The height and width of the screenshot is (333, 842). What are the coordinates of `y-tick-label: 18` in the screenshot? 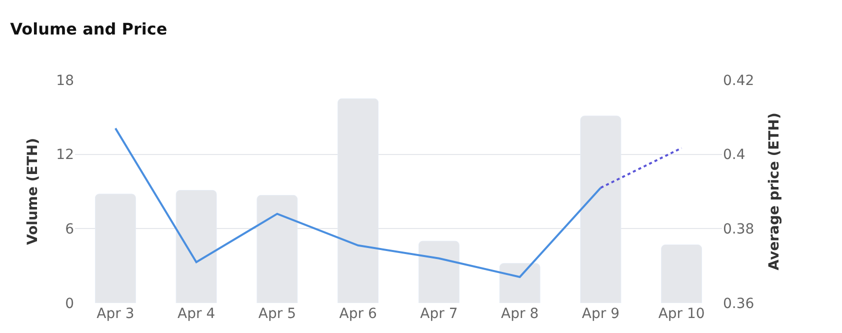 It's located at (65, 80).